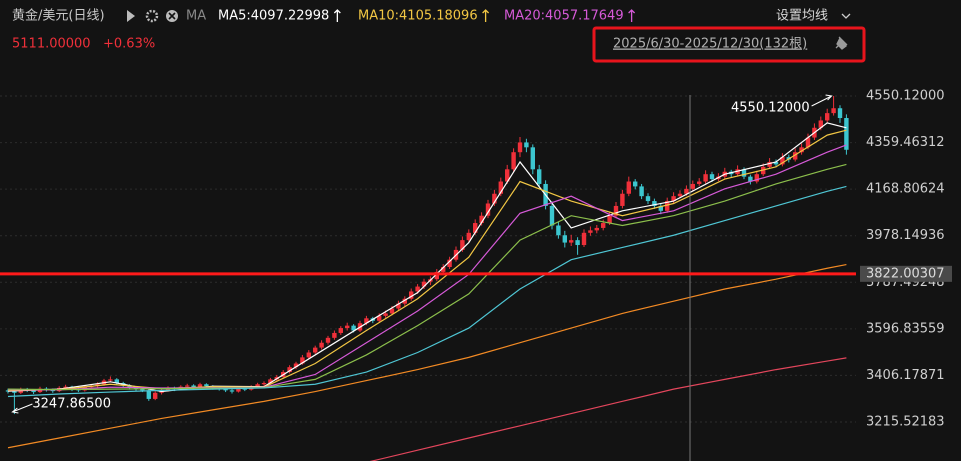 Image resolution: width=961 pixels, height=461 pixels. What do you see at coordinates (564, 16) in the screenshot?
I see `legend-entry: MA20:4057.17649` at bounding box center [564, 16].